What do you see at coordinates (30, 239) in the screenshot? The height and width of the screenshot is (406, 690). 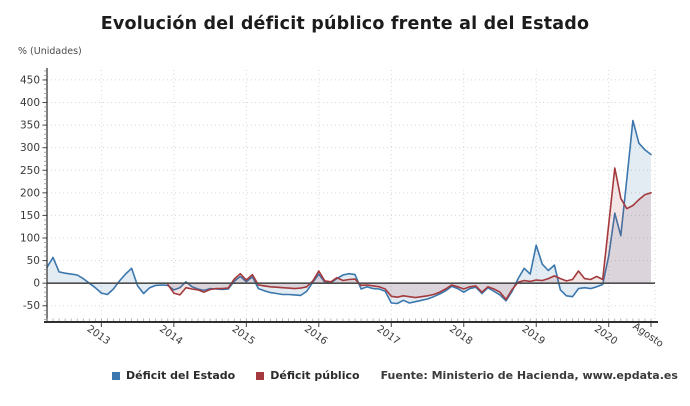 I see `y-tick-label: 100` at bounding box center [30, 239].